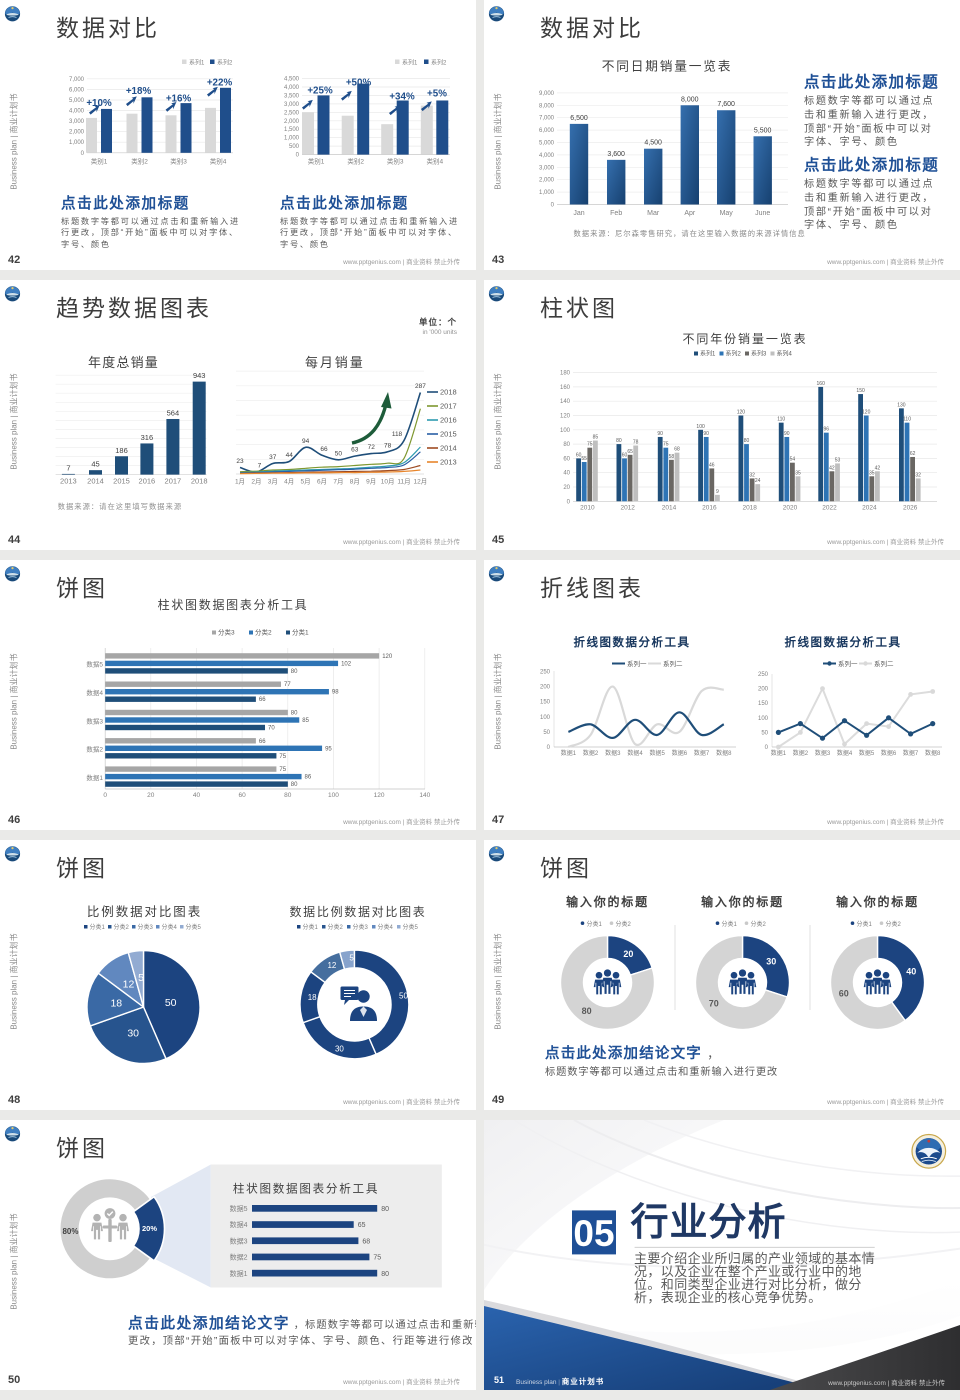 The width and height of the screenshot is (960, 1400). Describe the element at coordinates (727, 213) in the screenshot. I see `svg-text: May` at that location.